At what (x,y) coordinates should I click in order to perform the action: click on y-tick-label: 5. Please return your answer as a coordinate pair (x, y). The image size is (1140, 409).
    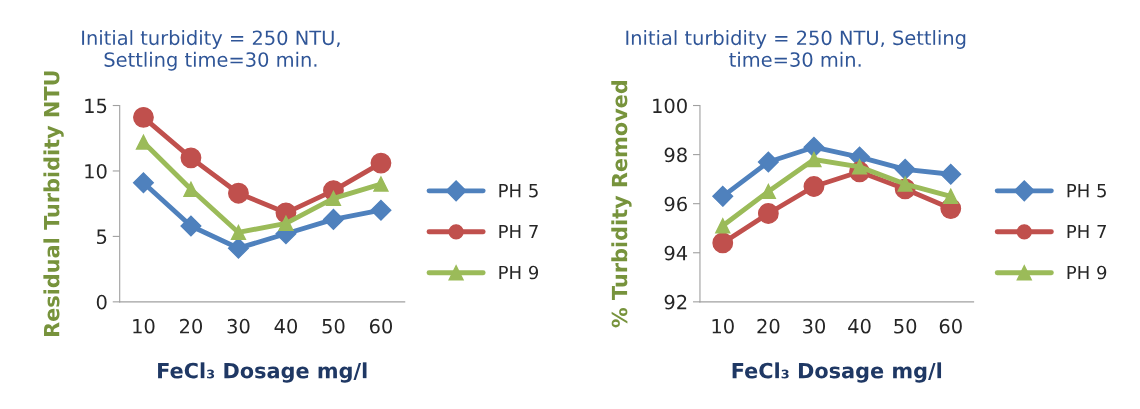
    Looking at the image, I should click on (102, 237).